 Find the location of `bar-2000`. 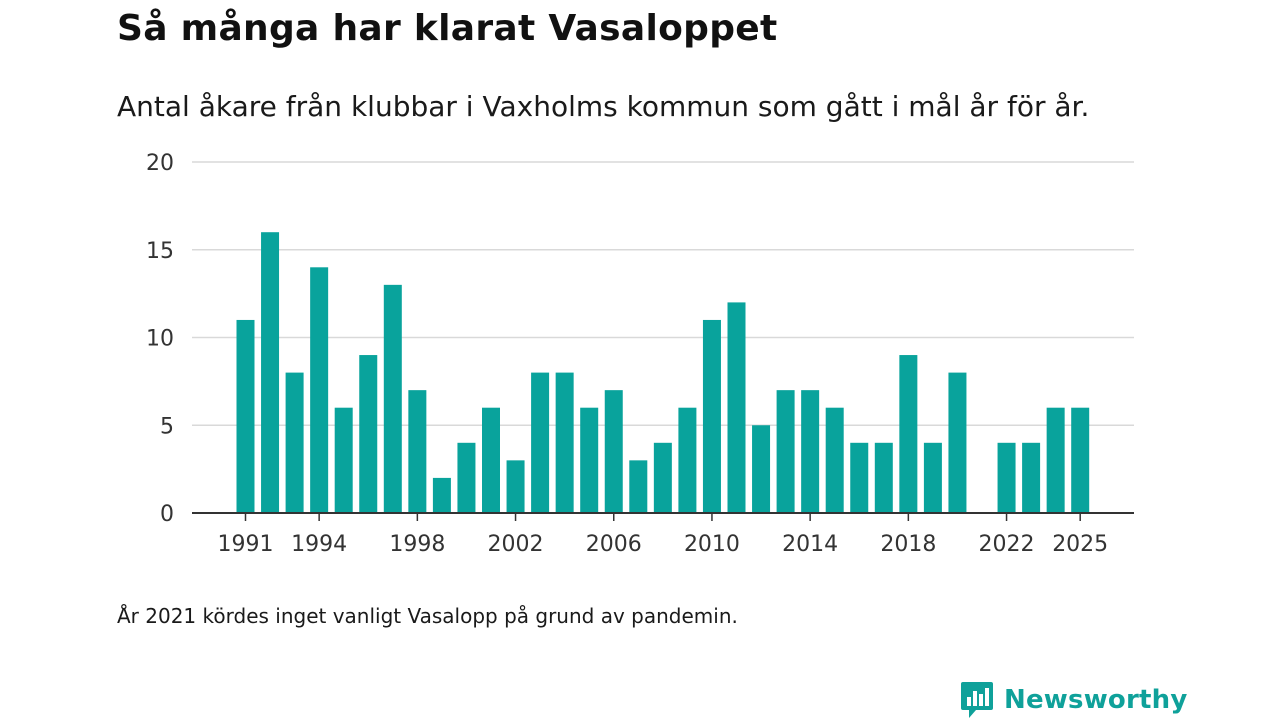

bar-2000 is located at coordinates (466, 477).